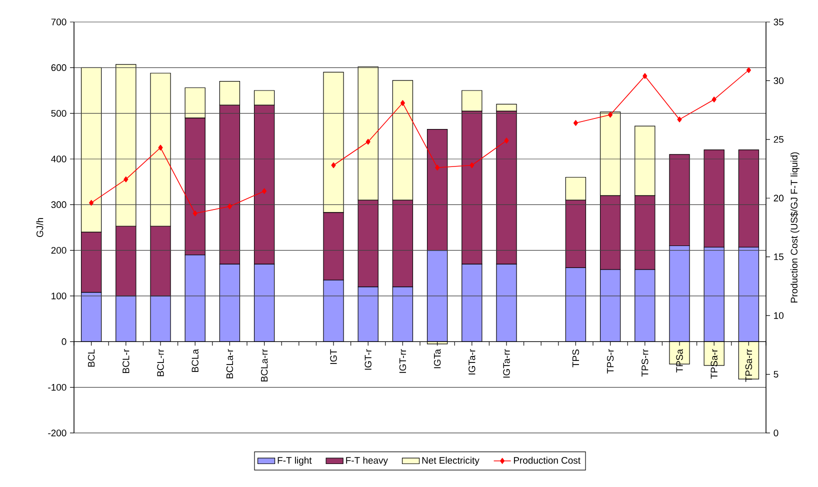 The image size is (818, 487). Describe the element at coordinates (779, 22) in the screenshot. I see `y2-tick-label: 35` at that location.